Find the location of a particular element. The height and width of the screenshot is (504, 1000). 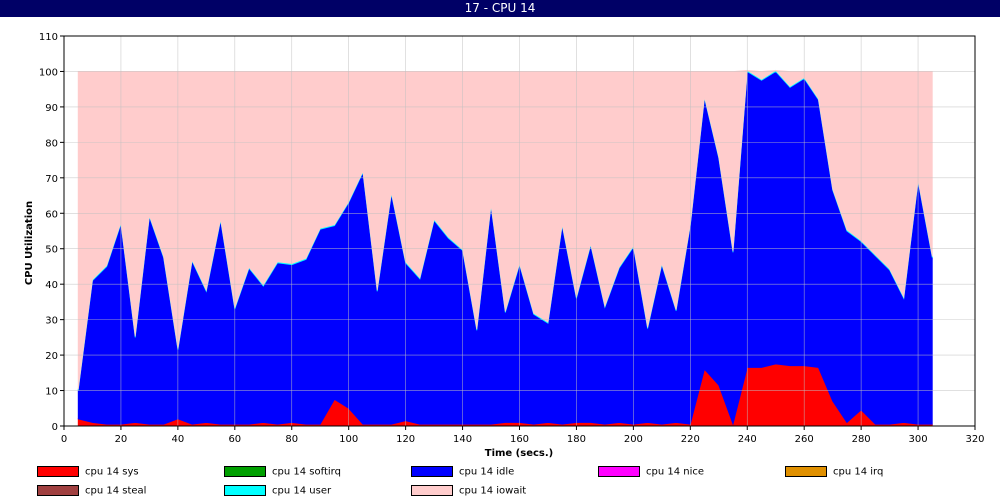

y-tick-label: 90 is located at coordinates (51, 108).